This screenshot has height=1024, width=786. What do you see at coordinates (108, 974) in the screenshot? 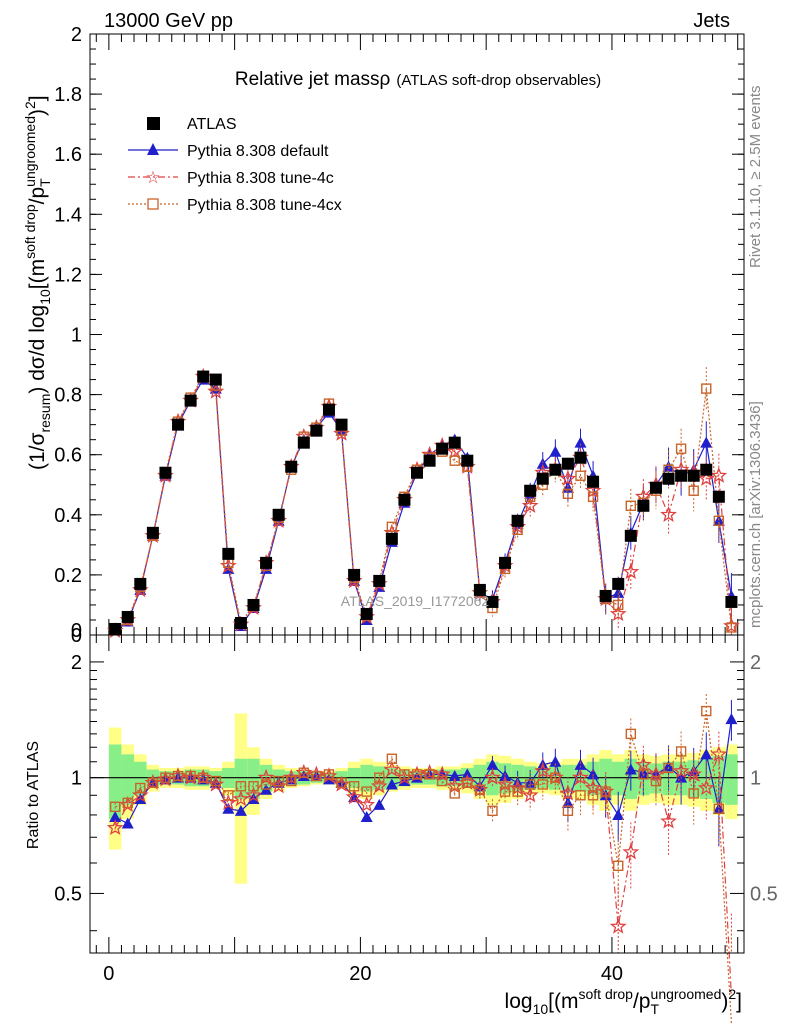
I see `x-tick-label: 0` at bounding box center [108, 974].